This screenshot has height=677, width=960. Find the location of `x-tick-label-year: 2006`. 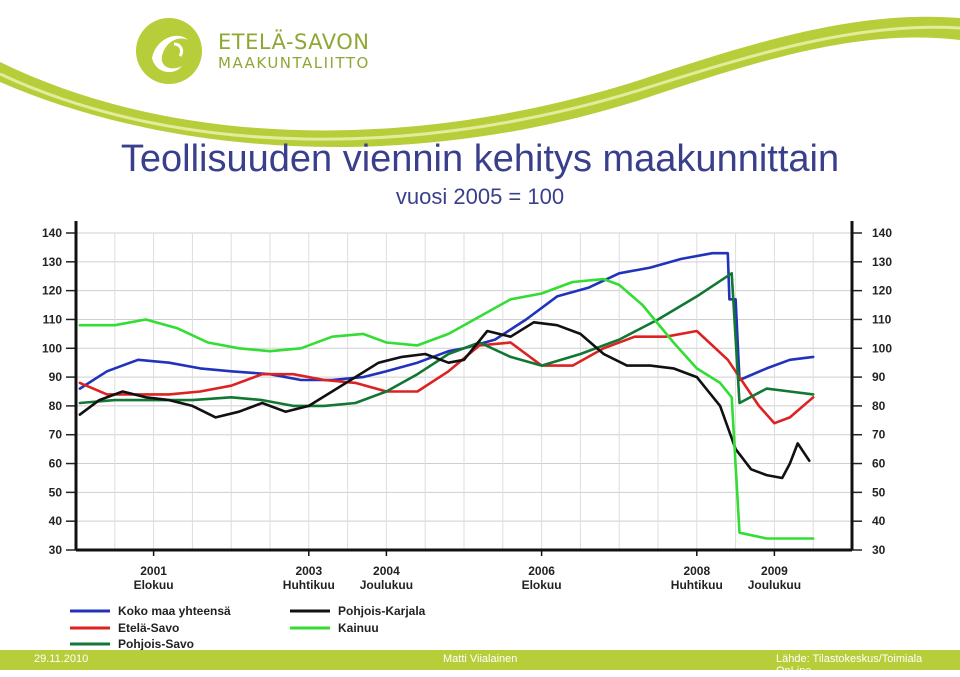

x-tick-label-year: 2006 is located at coordinates (541, 571).